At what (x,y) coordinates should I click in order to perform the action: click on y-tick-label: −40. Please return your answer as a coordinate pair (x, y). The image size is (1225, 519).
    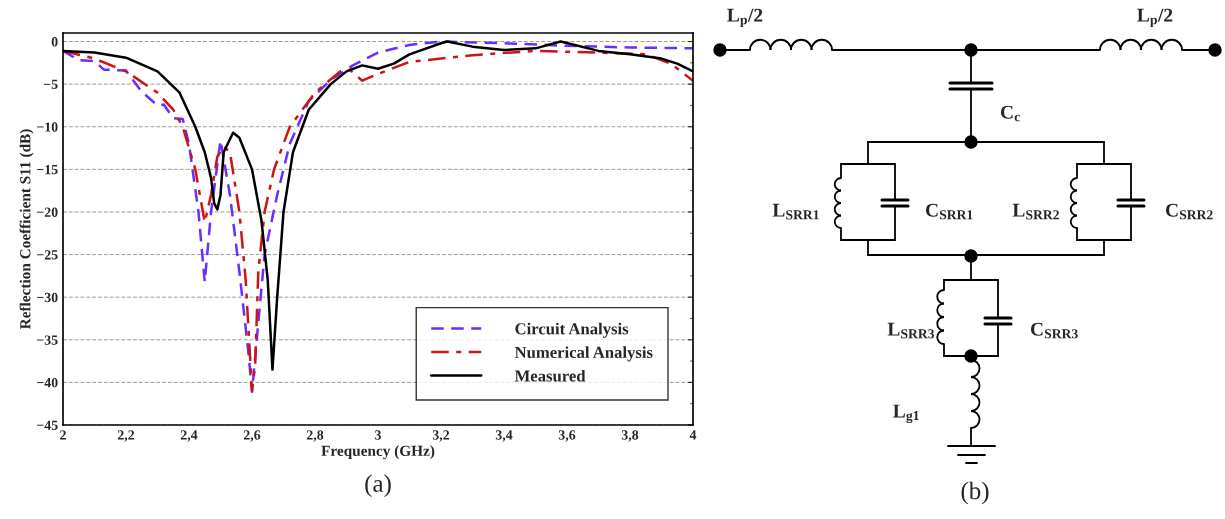
    Looking at the image, I should click on (47, 382).